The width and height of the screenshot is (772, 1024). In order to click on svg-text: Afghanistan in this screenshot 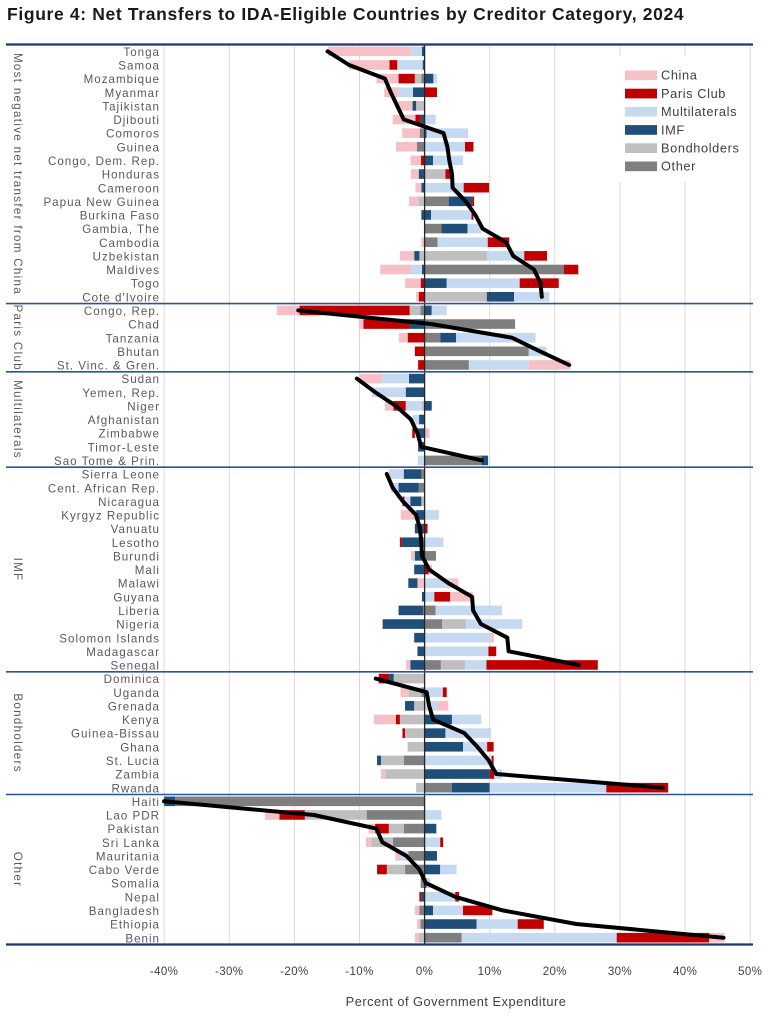, I will do `click(124, 420)`.